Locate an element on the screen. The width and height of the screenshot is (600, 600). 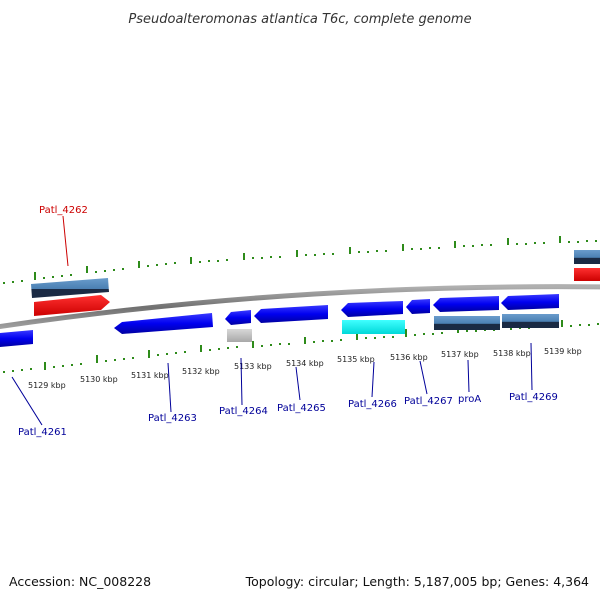
cds-patl4261 is located at coordinates (16, 338).